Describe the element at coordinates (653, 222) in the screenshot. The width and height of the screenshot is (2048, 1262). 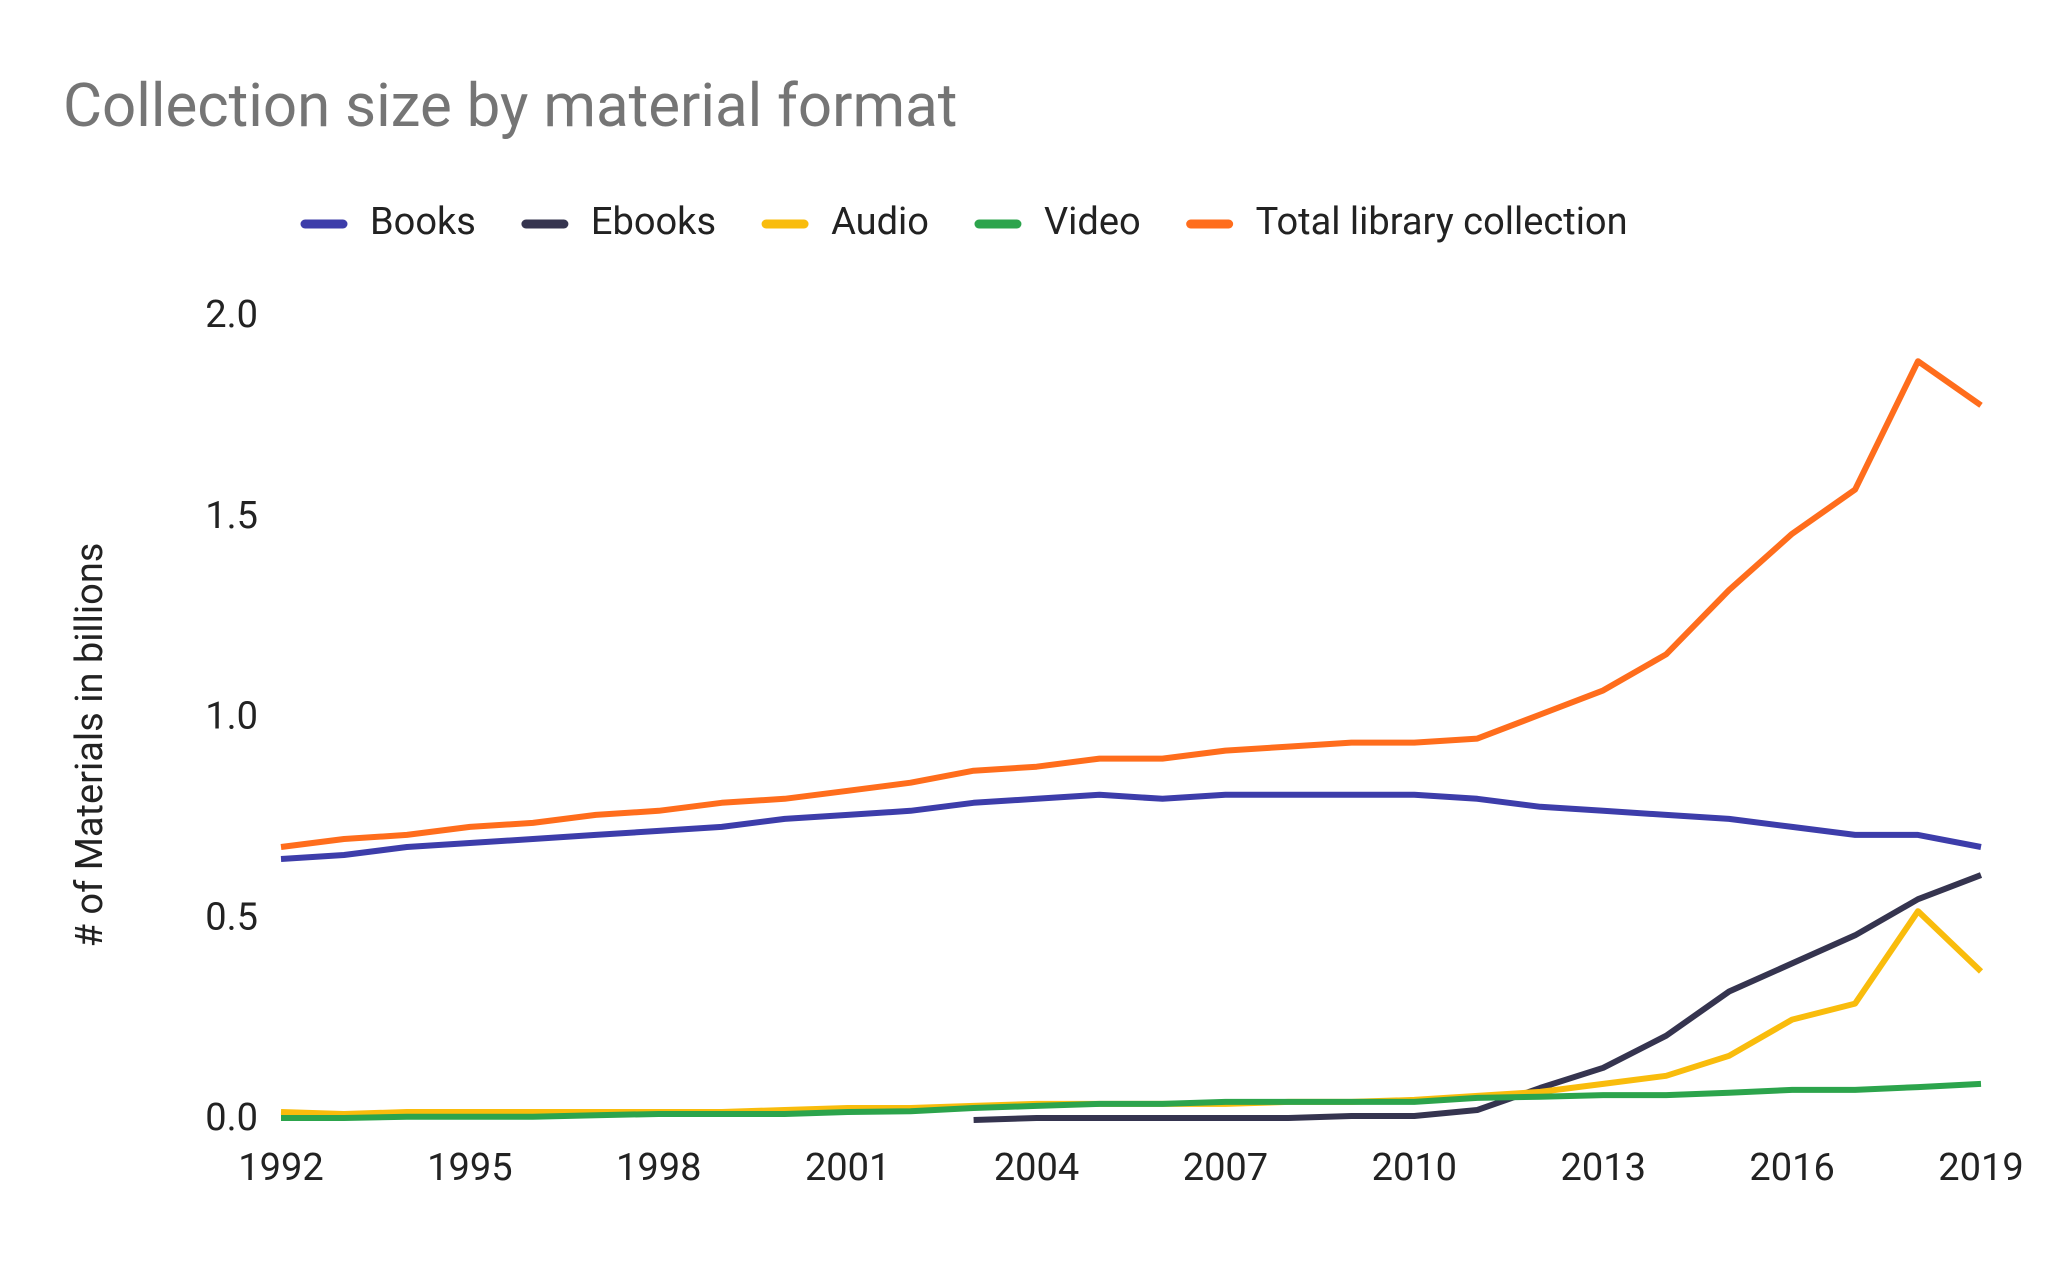
I see `legend-label: Ebooks` at that location.